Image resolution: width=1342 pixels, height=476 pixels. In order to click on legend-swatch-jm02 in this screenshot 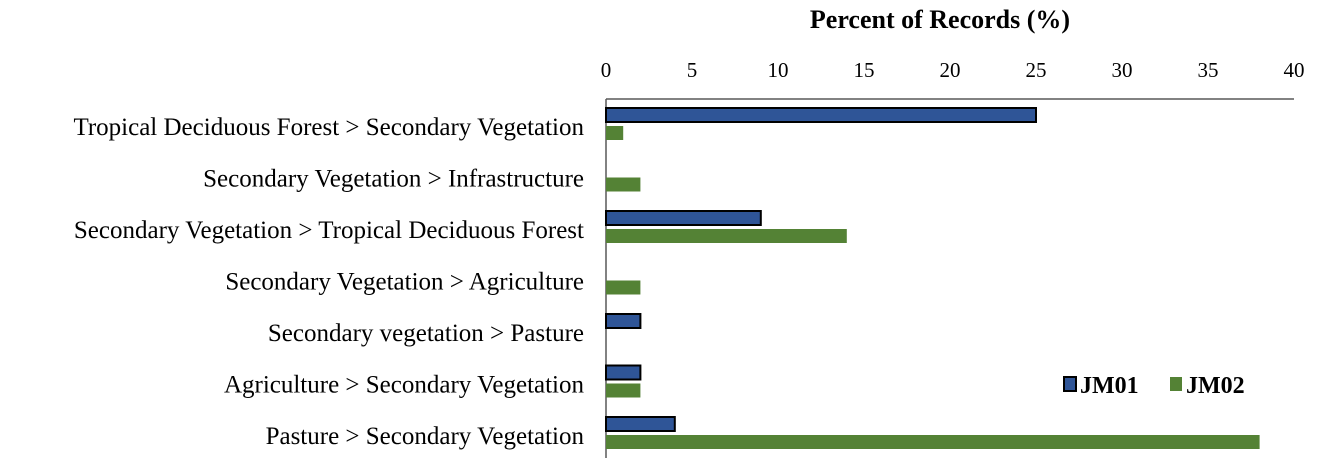, I will do `click(1176, 384)`.